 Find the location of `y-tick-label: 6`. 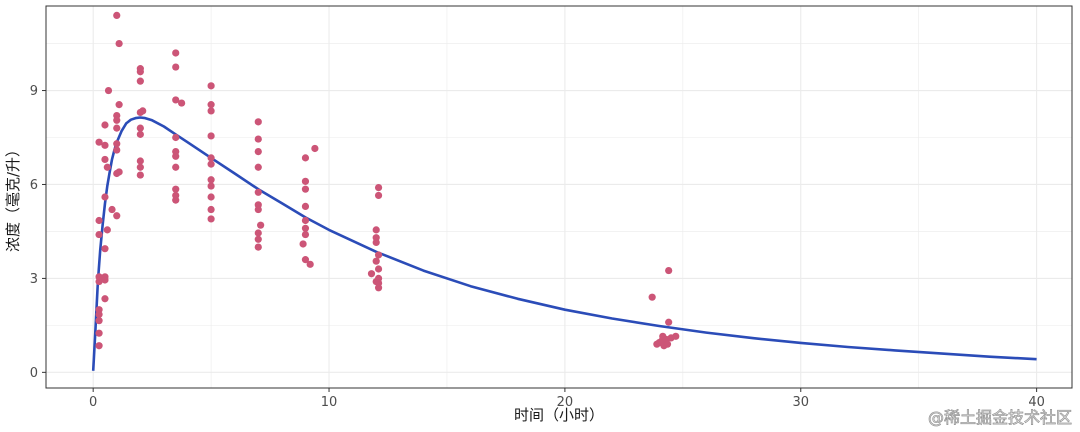

y-tick-label: 6 is located at coordinates (34, 185).